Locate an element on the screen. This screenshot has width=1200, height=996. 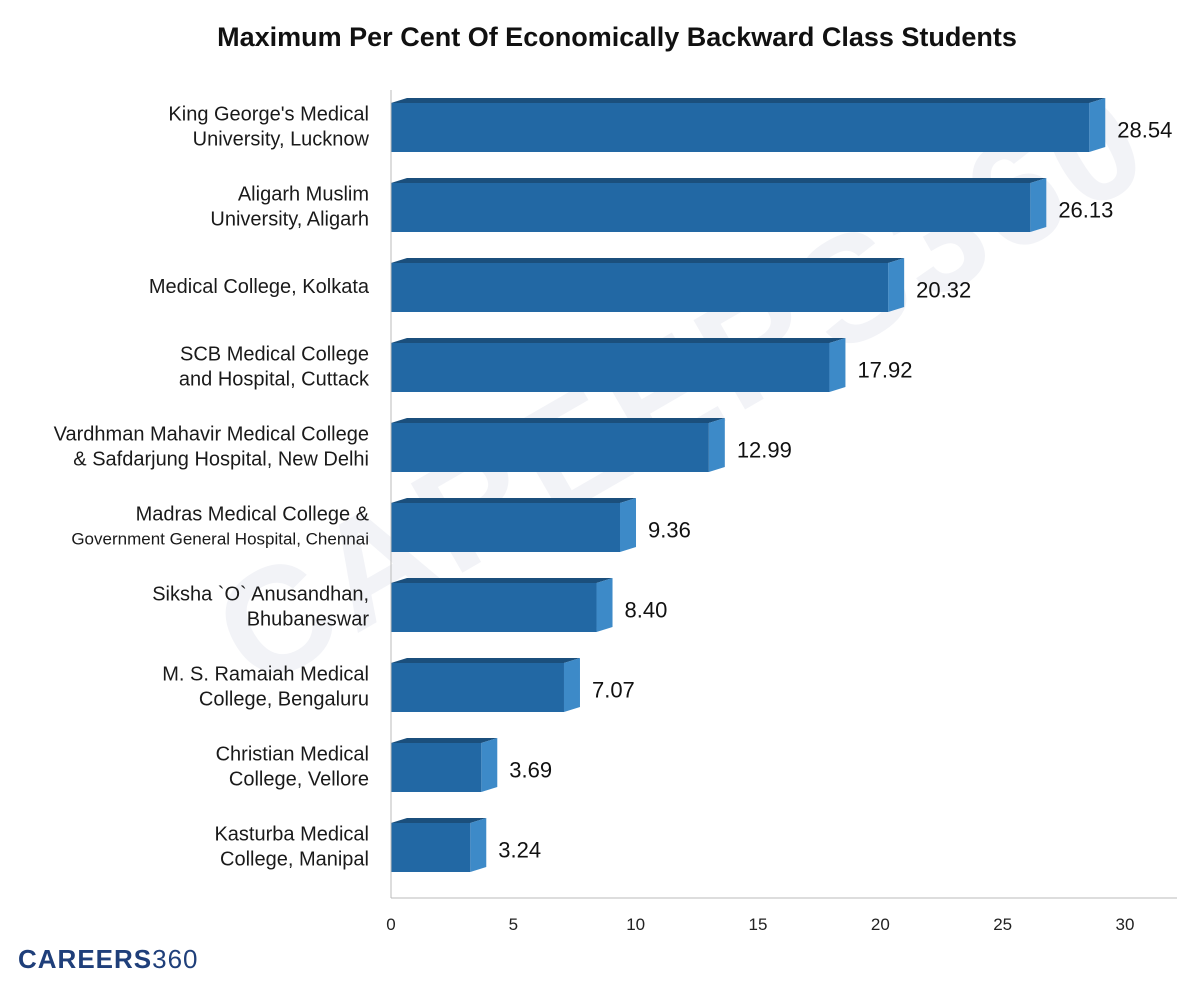
x-tick-label: 10 is located at coordinates (635, 924).